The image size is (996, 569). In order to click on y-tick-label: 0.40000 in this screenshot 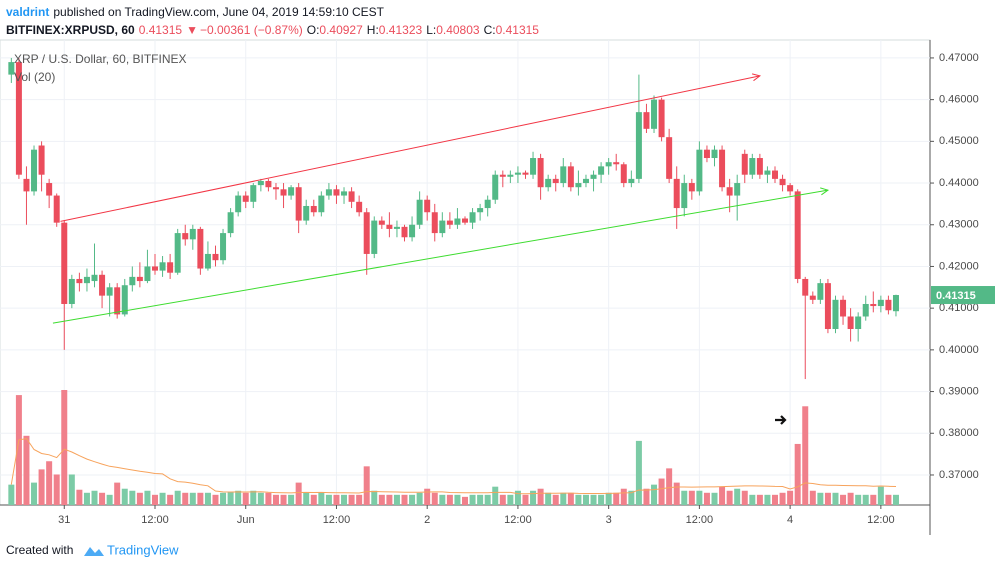, I will do `click(959, 350)`.